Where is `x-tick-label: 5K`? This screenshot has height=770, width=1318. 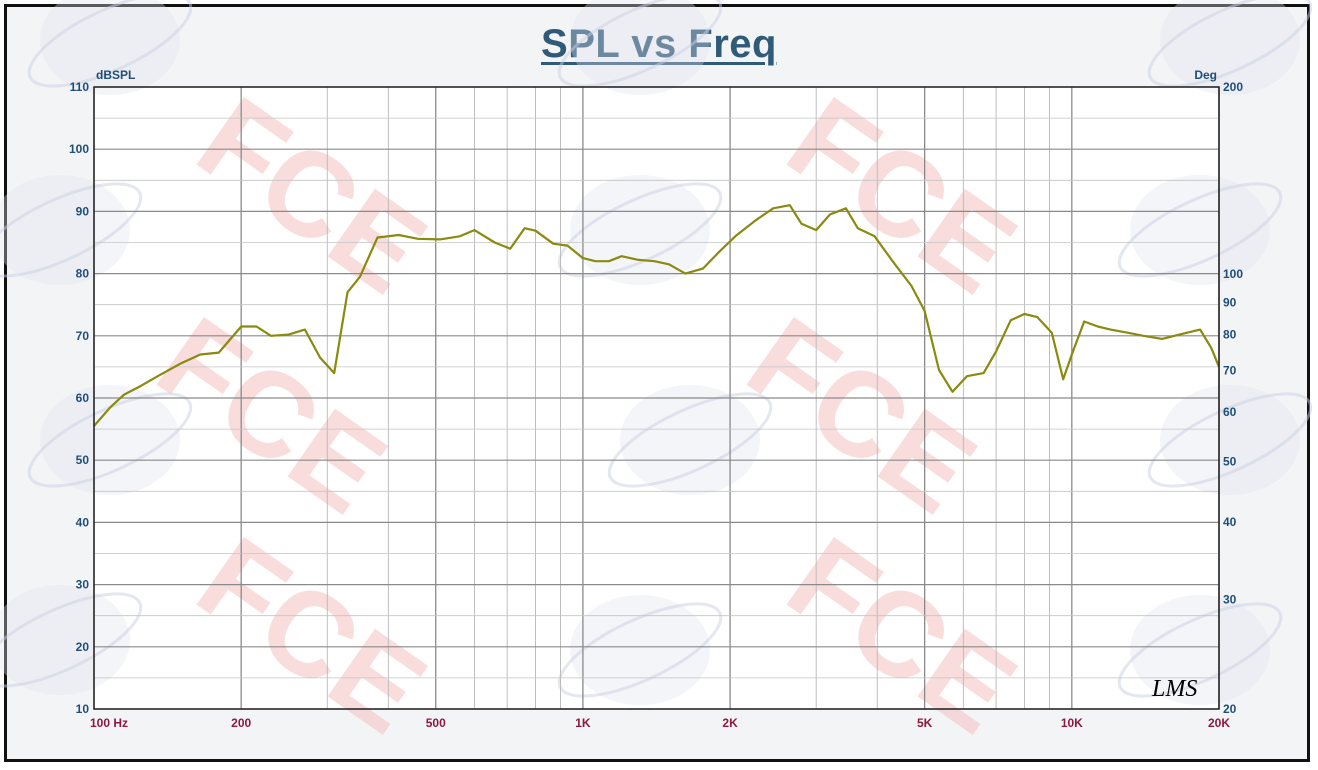
x-tick-label: 5K is located at coordinates (925, 723).